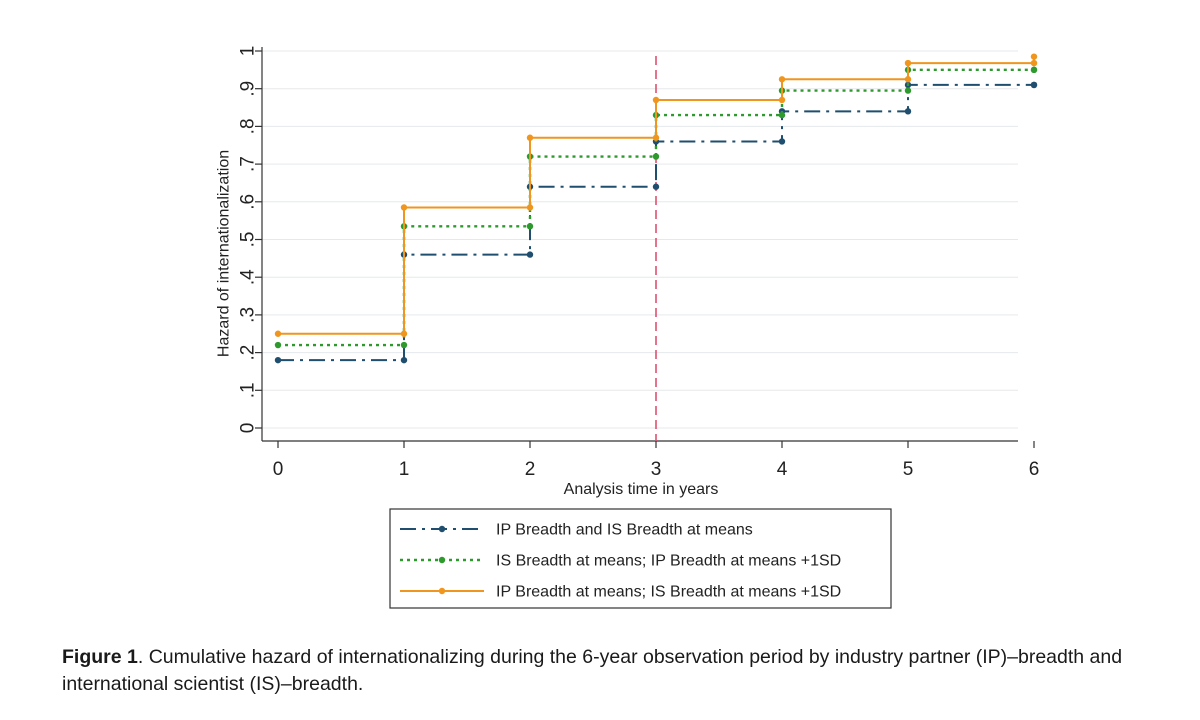 The image size is (1200, 720). Describe the element at coordinates (248, 89) in the screenshot. I see `y-tick-label-9: .9` at that location.